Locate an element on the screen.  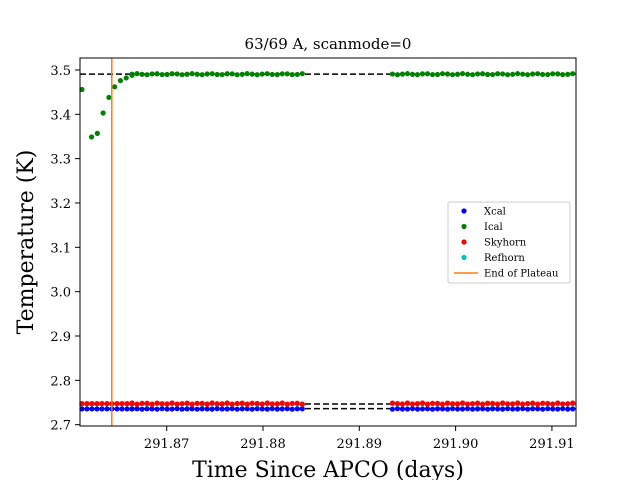
x-axis-label: Time Since APCO (days) is located at coordinates (328, 469).